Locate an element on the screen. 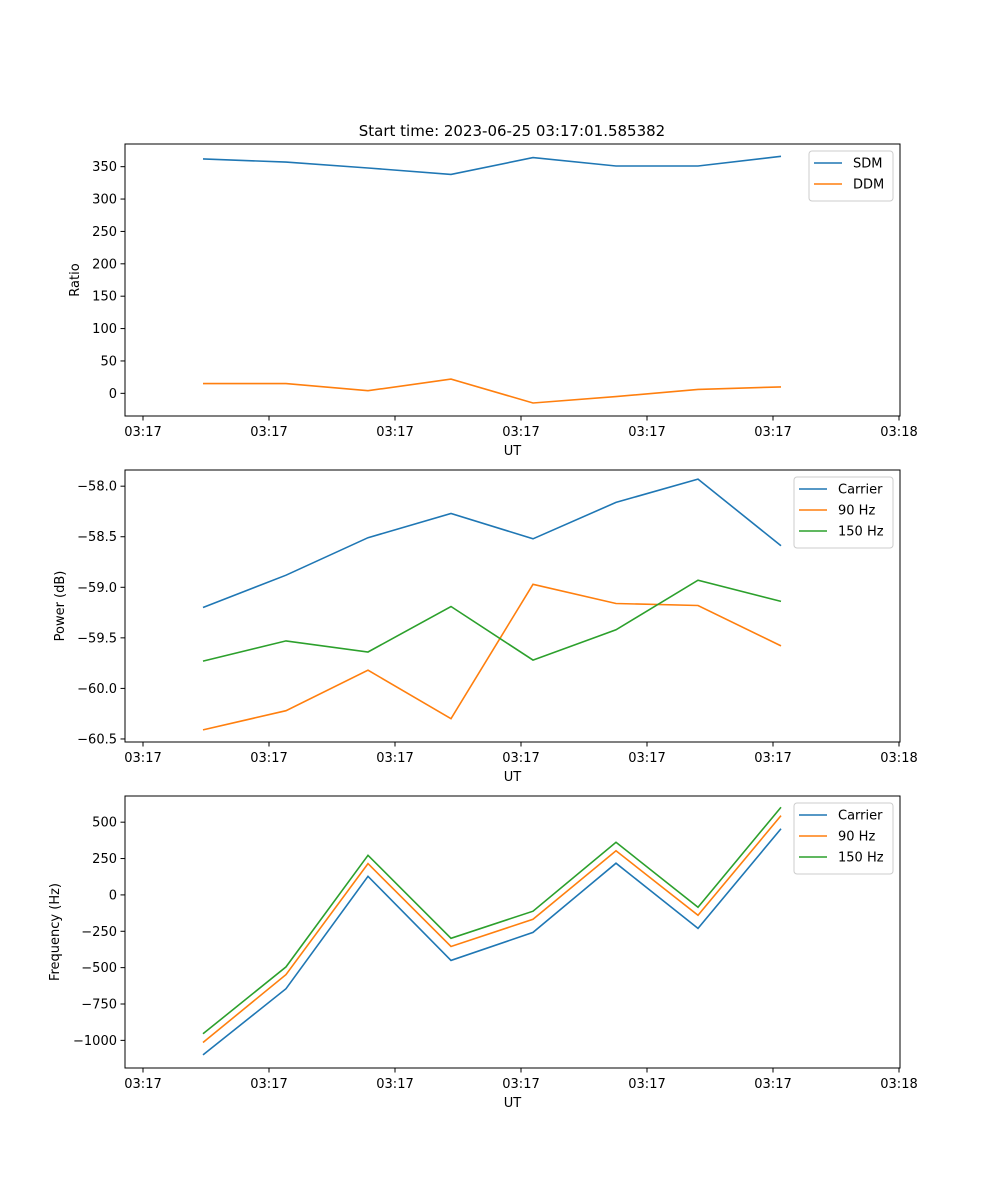 The height and width of the screenshot is (1200, 1000). legend: SDM DDM is located at coordinates (851, 176).